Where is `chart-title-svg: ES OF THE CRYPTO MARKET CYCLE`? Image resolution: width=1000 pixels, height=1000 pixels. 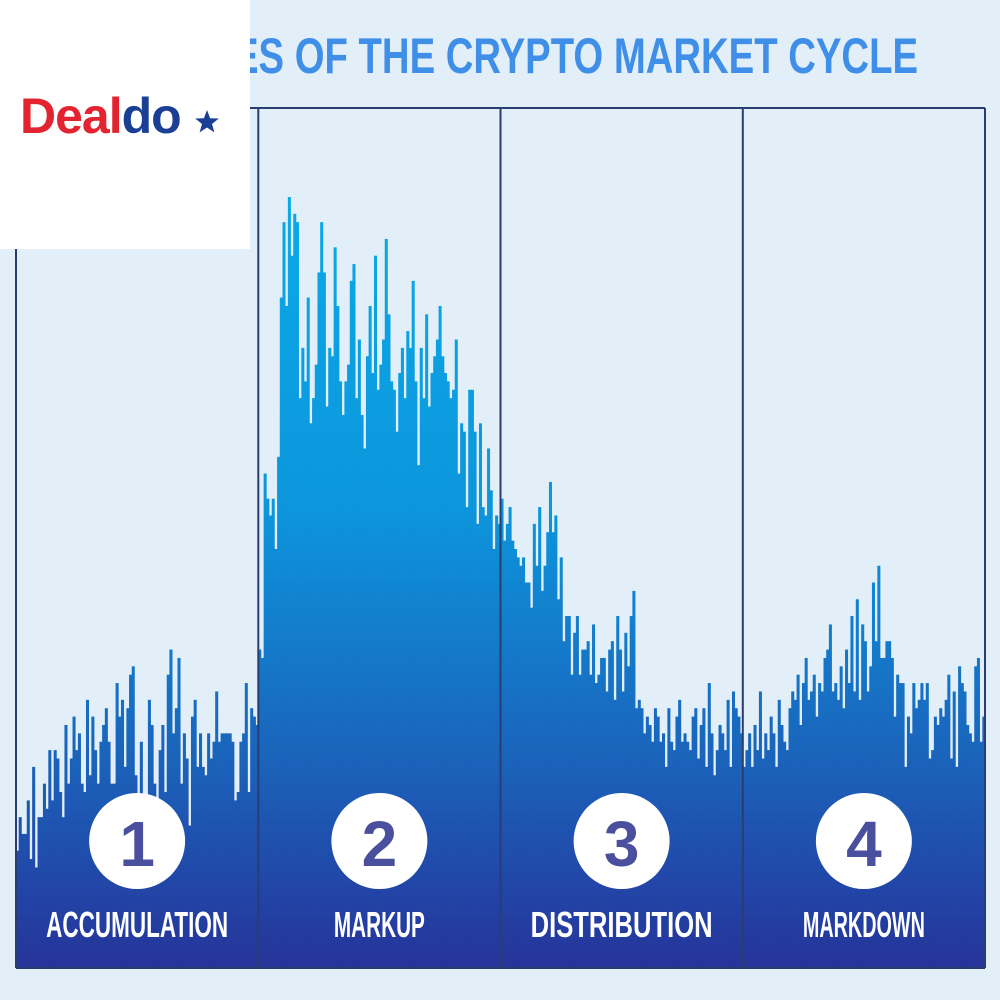
chart-title-svg: ES OF THE CRYPTO MARKET CYCLE is located at coordinates (575, 56).